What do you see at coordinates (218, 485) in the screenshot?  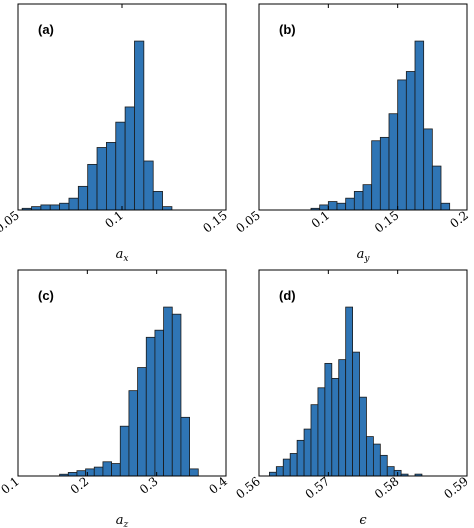 I see `x-tick-label: 0.4` at bounding box center [218, 485].